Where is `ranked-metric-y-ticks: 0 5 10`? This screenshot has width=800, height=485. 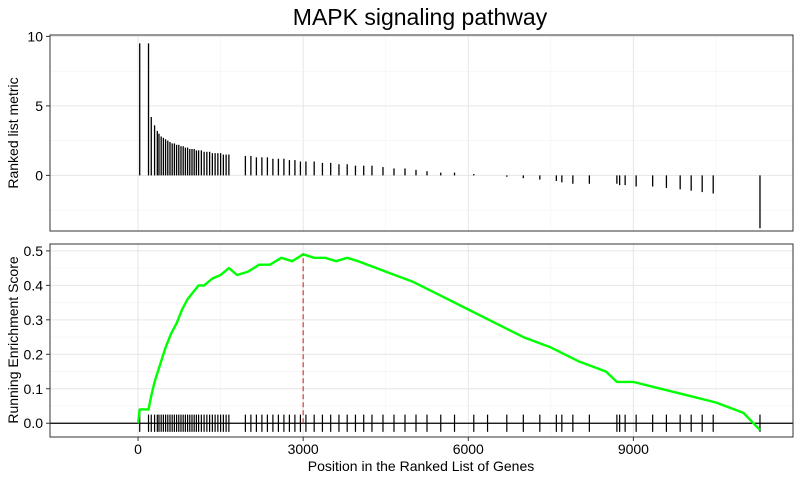
ranked-metric-y-ticks: 0 5 10 is located at coordinates (38, 105).